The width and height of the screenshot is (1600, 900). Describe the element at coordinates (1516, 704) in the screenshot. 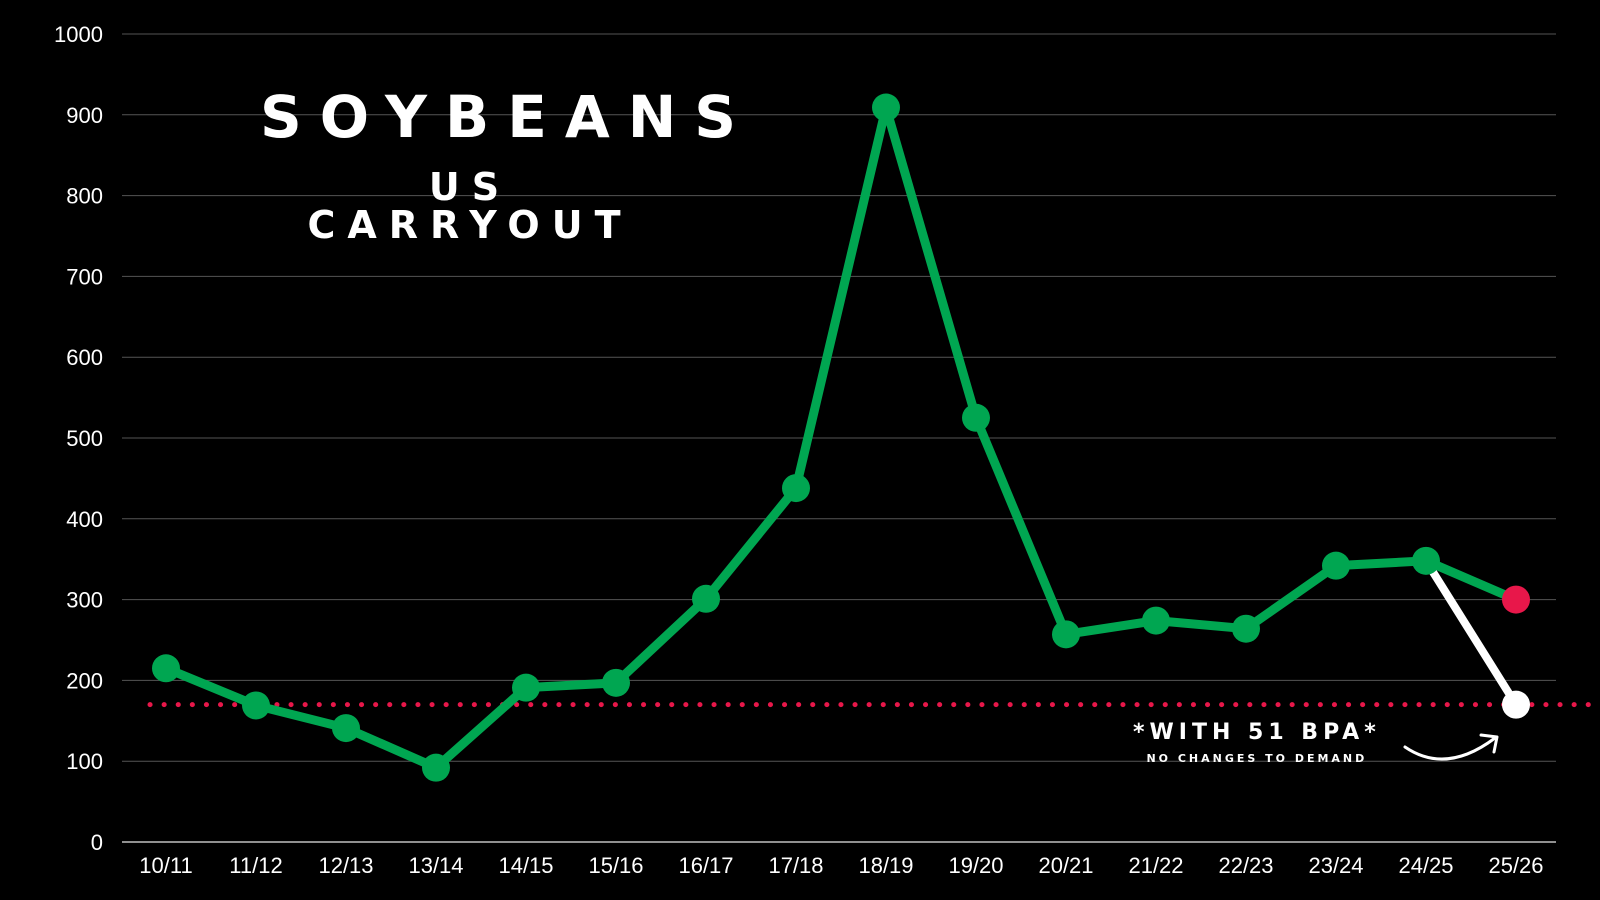

I see `data-point-alt` at that location.